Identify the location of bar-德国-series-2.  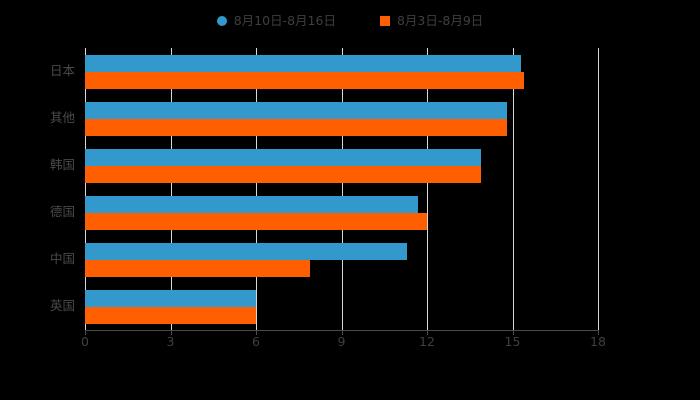
(256, 221).